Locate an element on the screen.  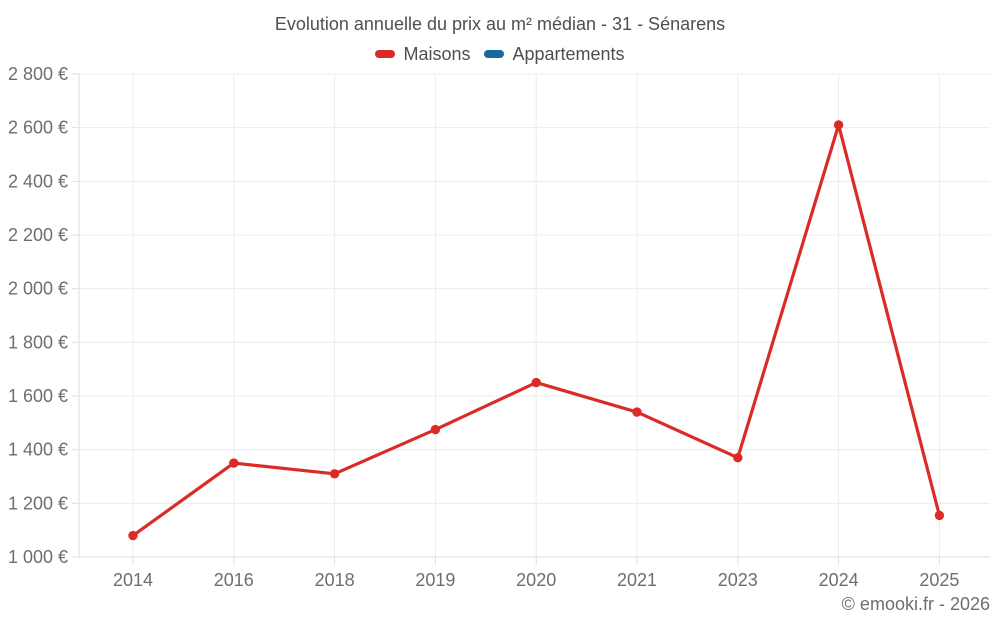
legend-item-maisons: Maisons is located at coordinates (422, 54).